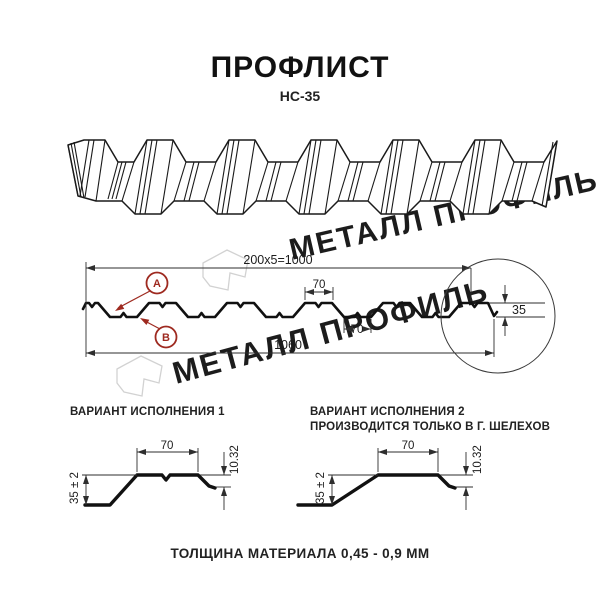 The image size is (600, 600). I want to click on page-title: ПРОФЛИСТ, so click(300, 67).